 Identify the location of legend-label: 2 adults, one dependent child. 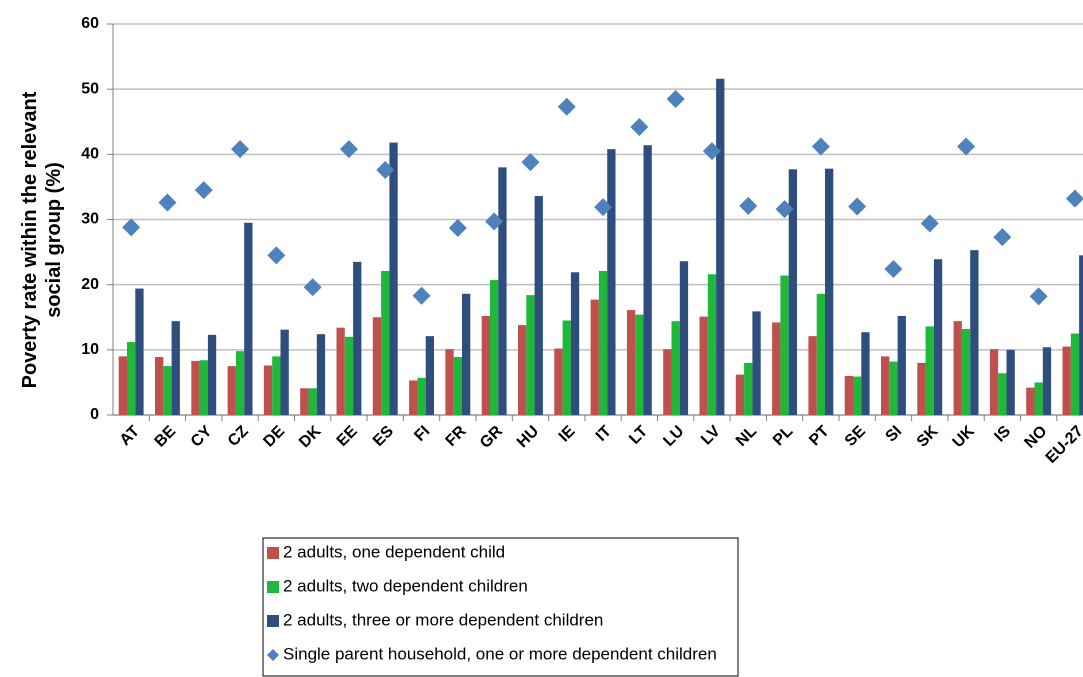
(394, 551).